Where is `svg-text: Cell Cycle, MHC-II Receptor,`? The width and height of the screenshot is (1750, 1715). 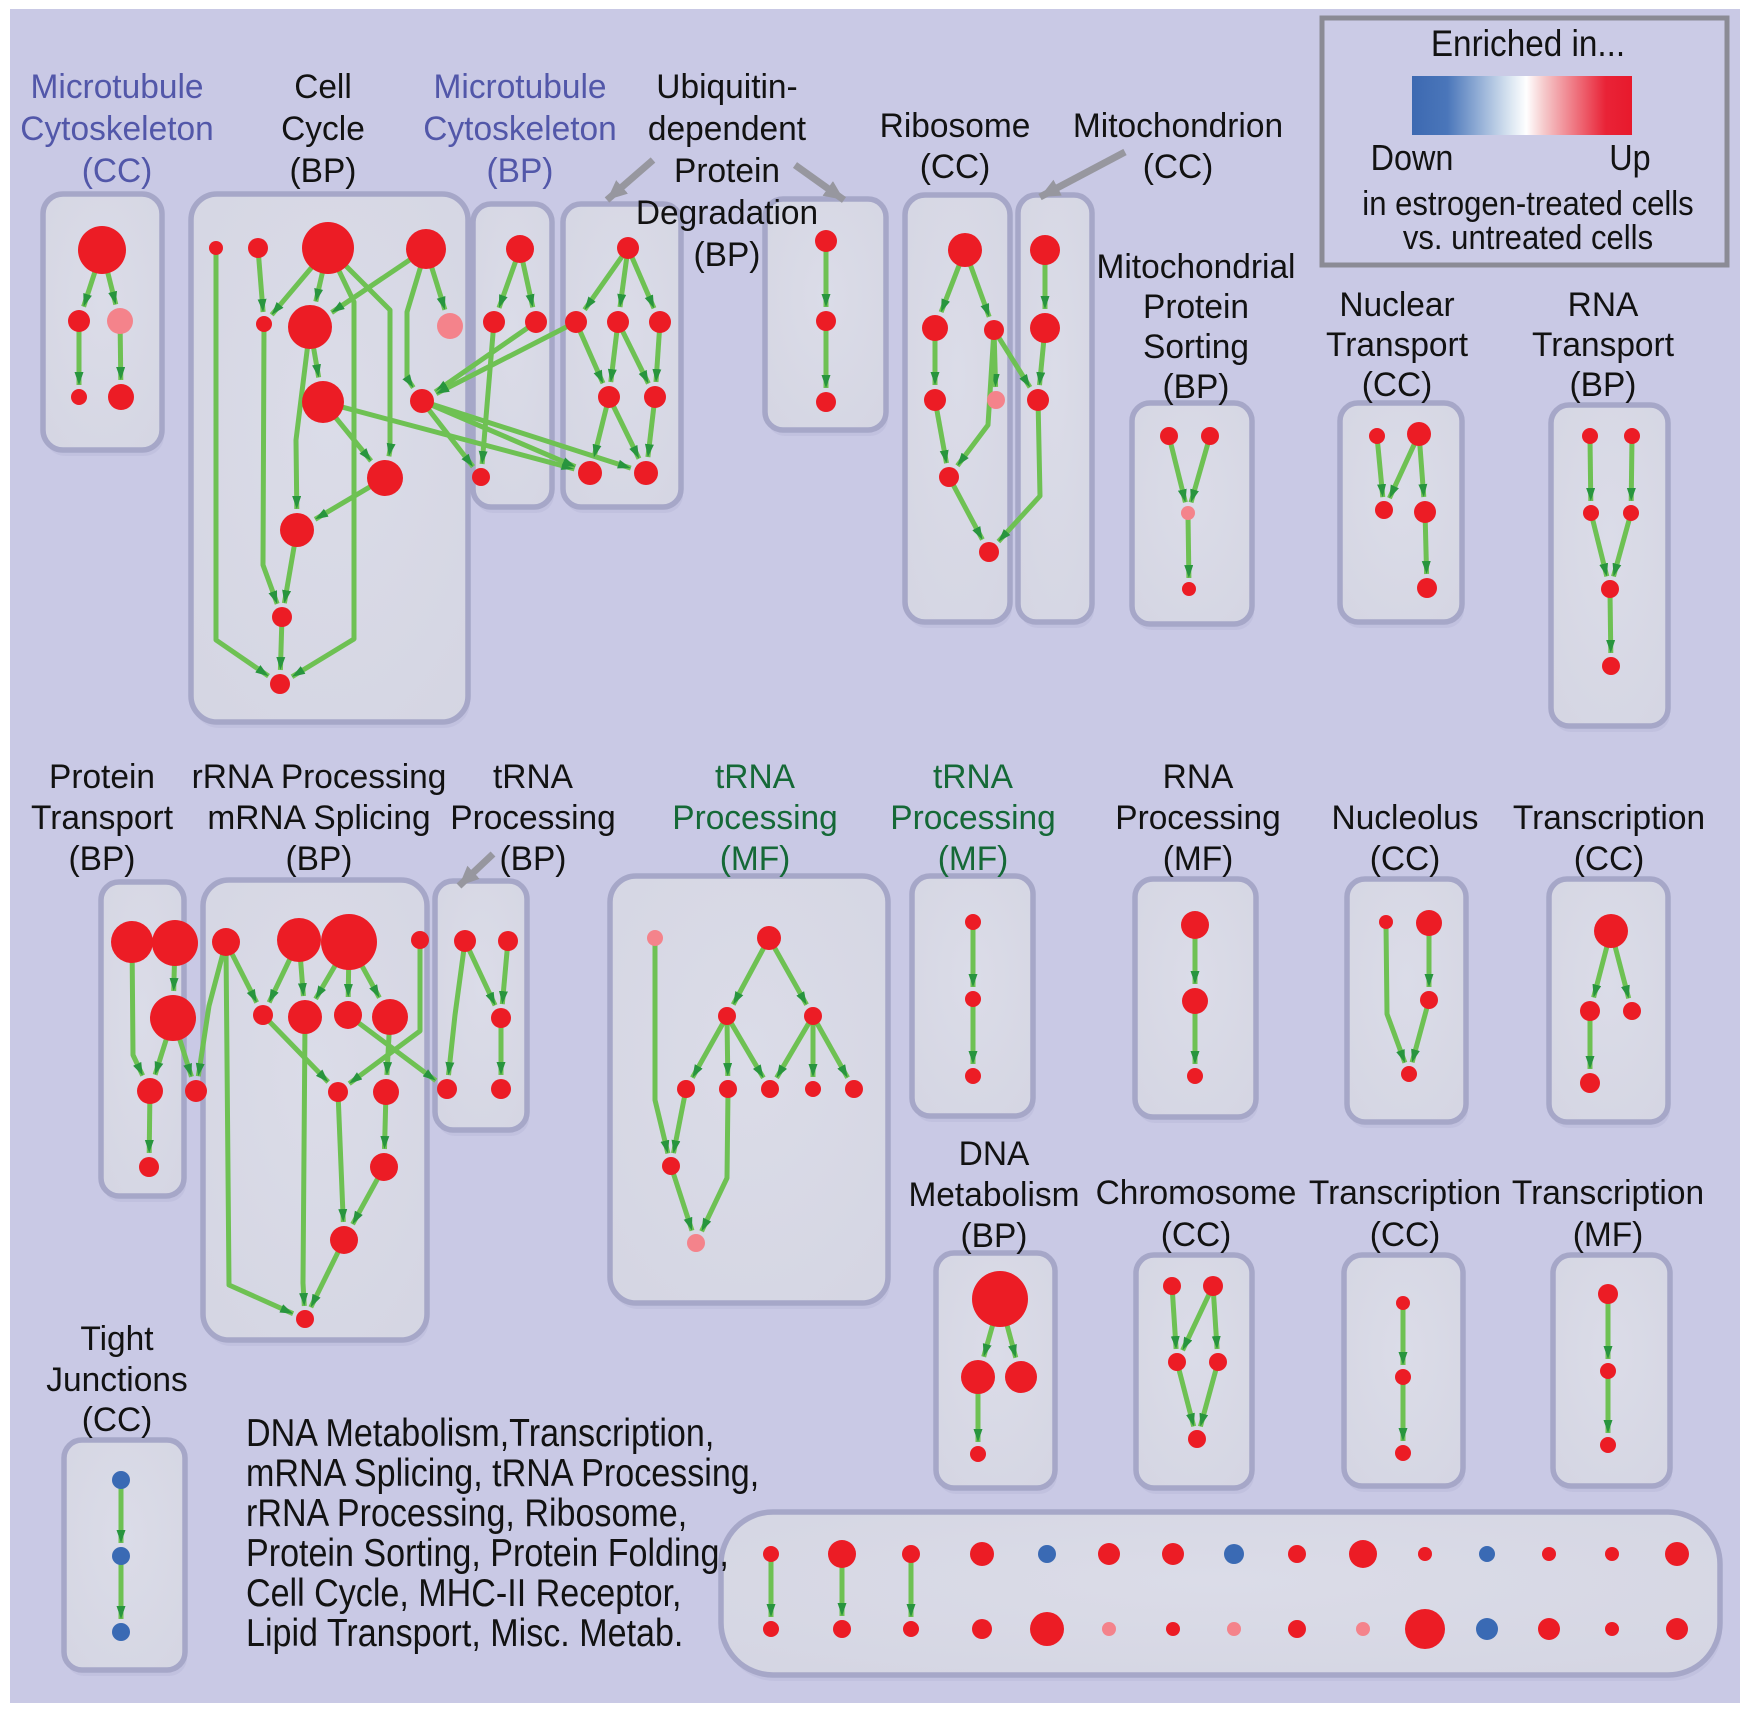
svg-text: Cell Cycle, MHC-II Receptor, is located at coordinates (464, 1593).